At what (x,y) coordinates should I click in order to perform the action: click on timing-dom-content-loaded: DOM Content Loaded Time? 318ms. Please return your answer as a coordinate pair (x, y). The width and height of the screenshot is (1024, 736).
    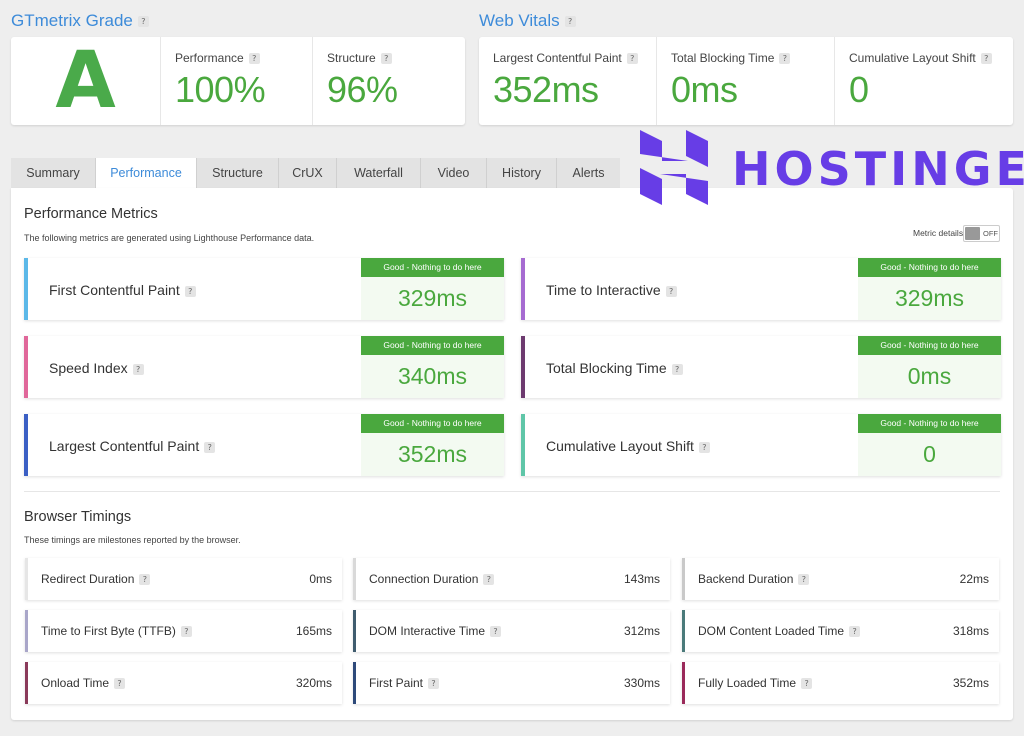
    Looking at the image, I should click on (840, 631).